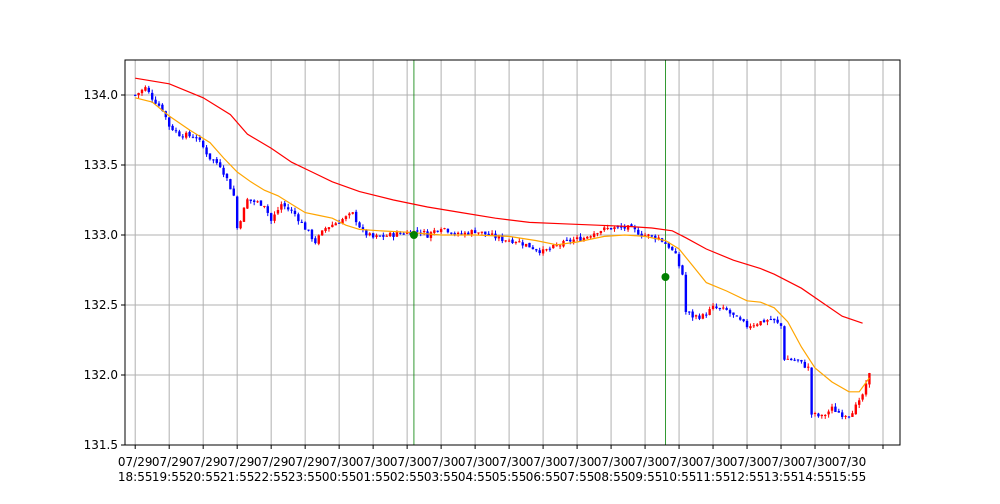 This screenshot has height=504, width=1000. Describe the element at coordinates (169, 477) in the screenshot. I see `x-tick-label-time: 19:55` at that location.